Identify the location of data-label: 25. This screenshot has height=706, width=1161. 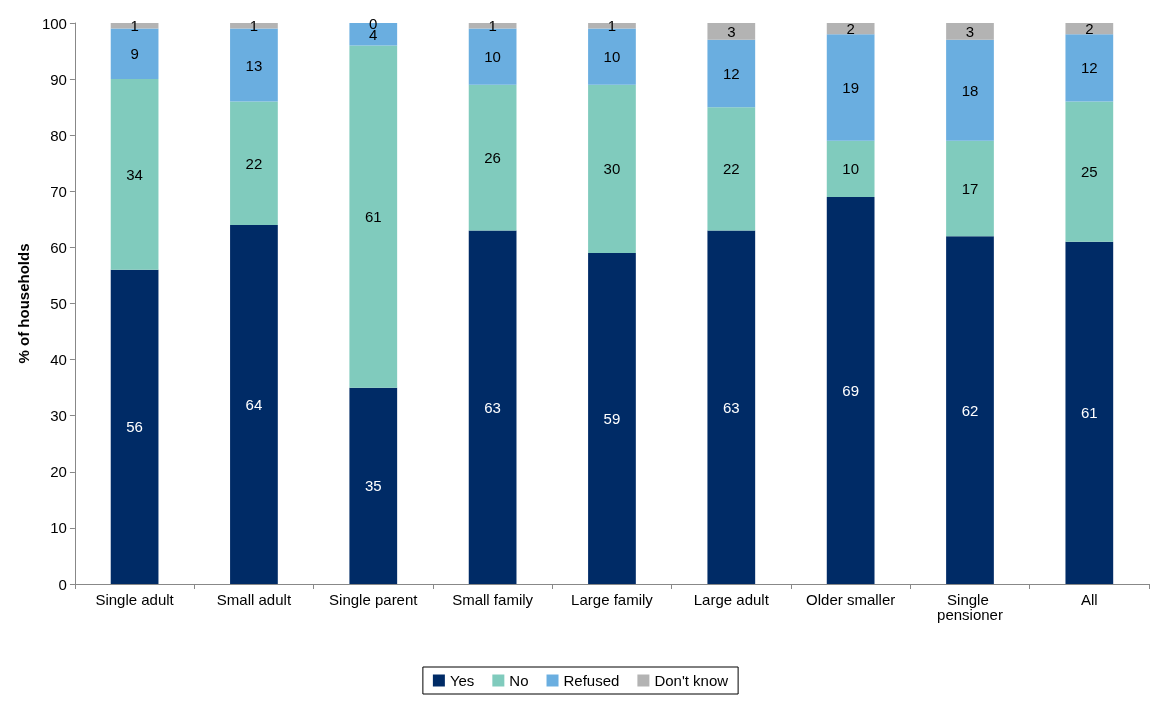
(1089, 172).